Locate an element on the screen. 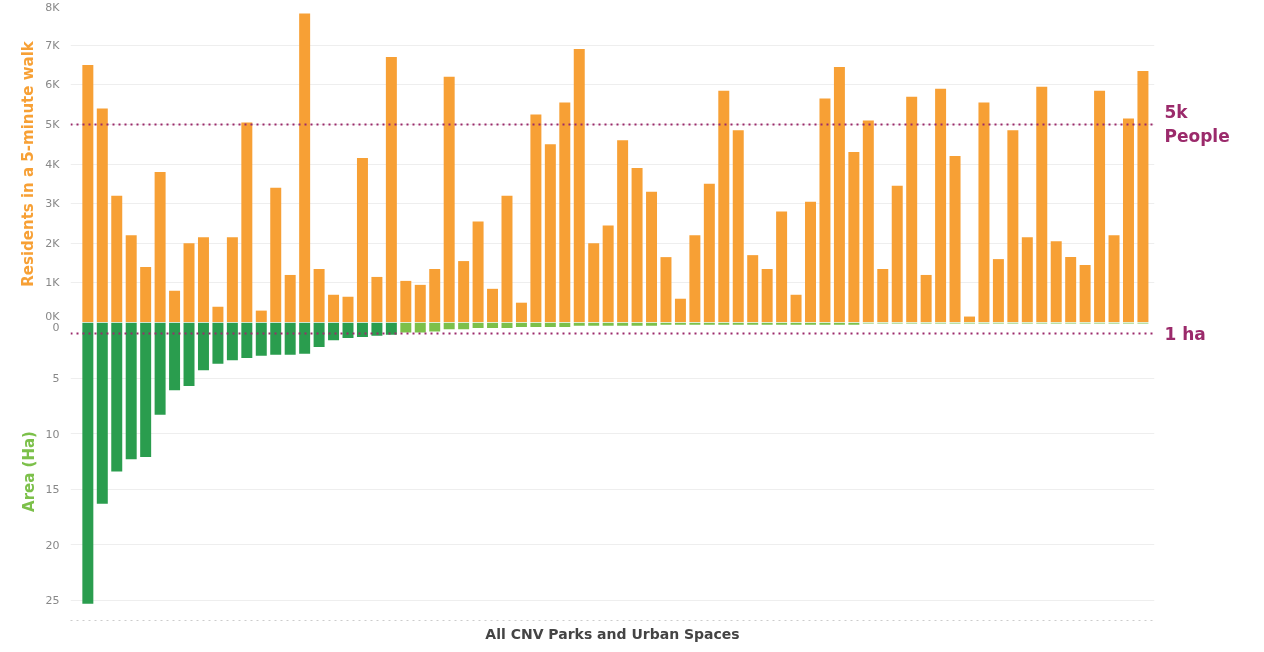  y-tick-label: 20 is located at coordinates (52, 545).